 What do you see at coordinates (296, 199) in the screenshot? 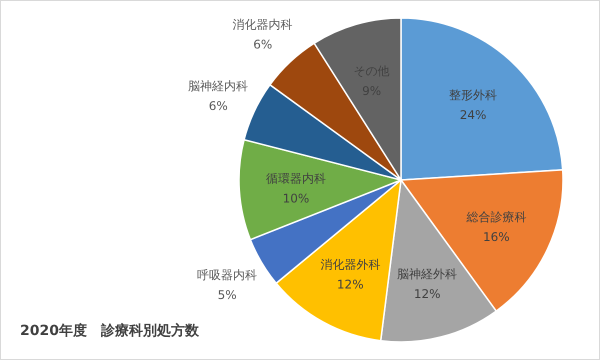
I see `data-label: 10%` at bounding box center [296, 199].